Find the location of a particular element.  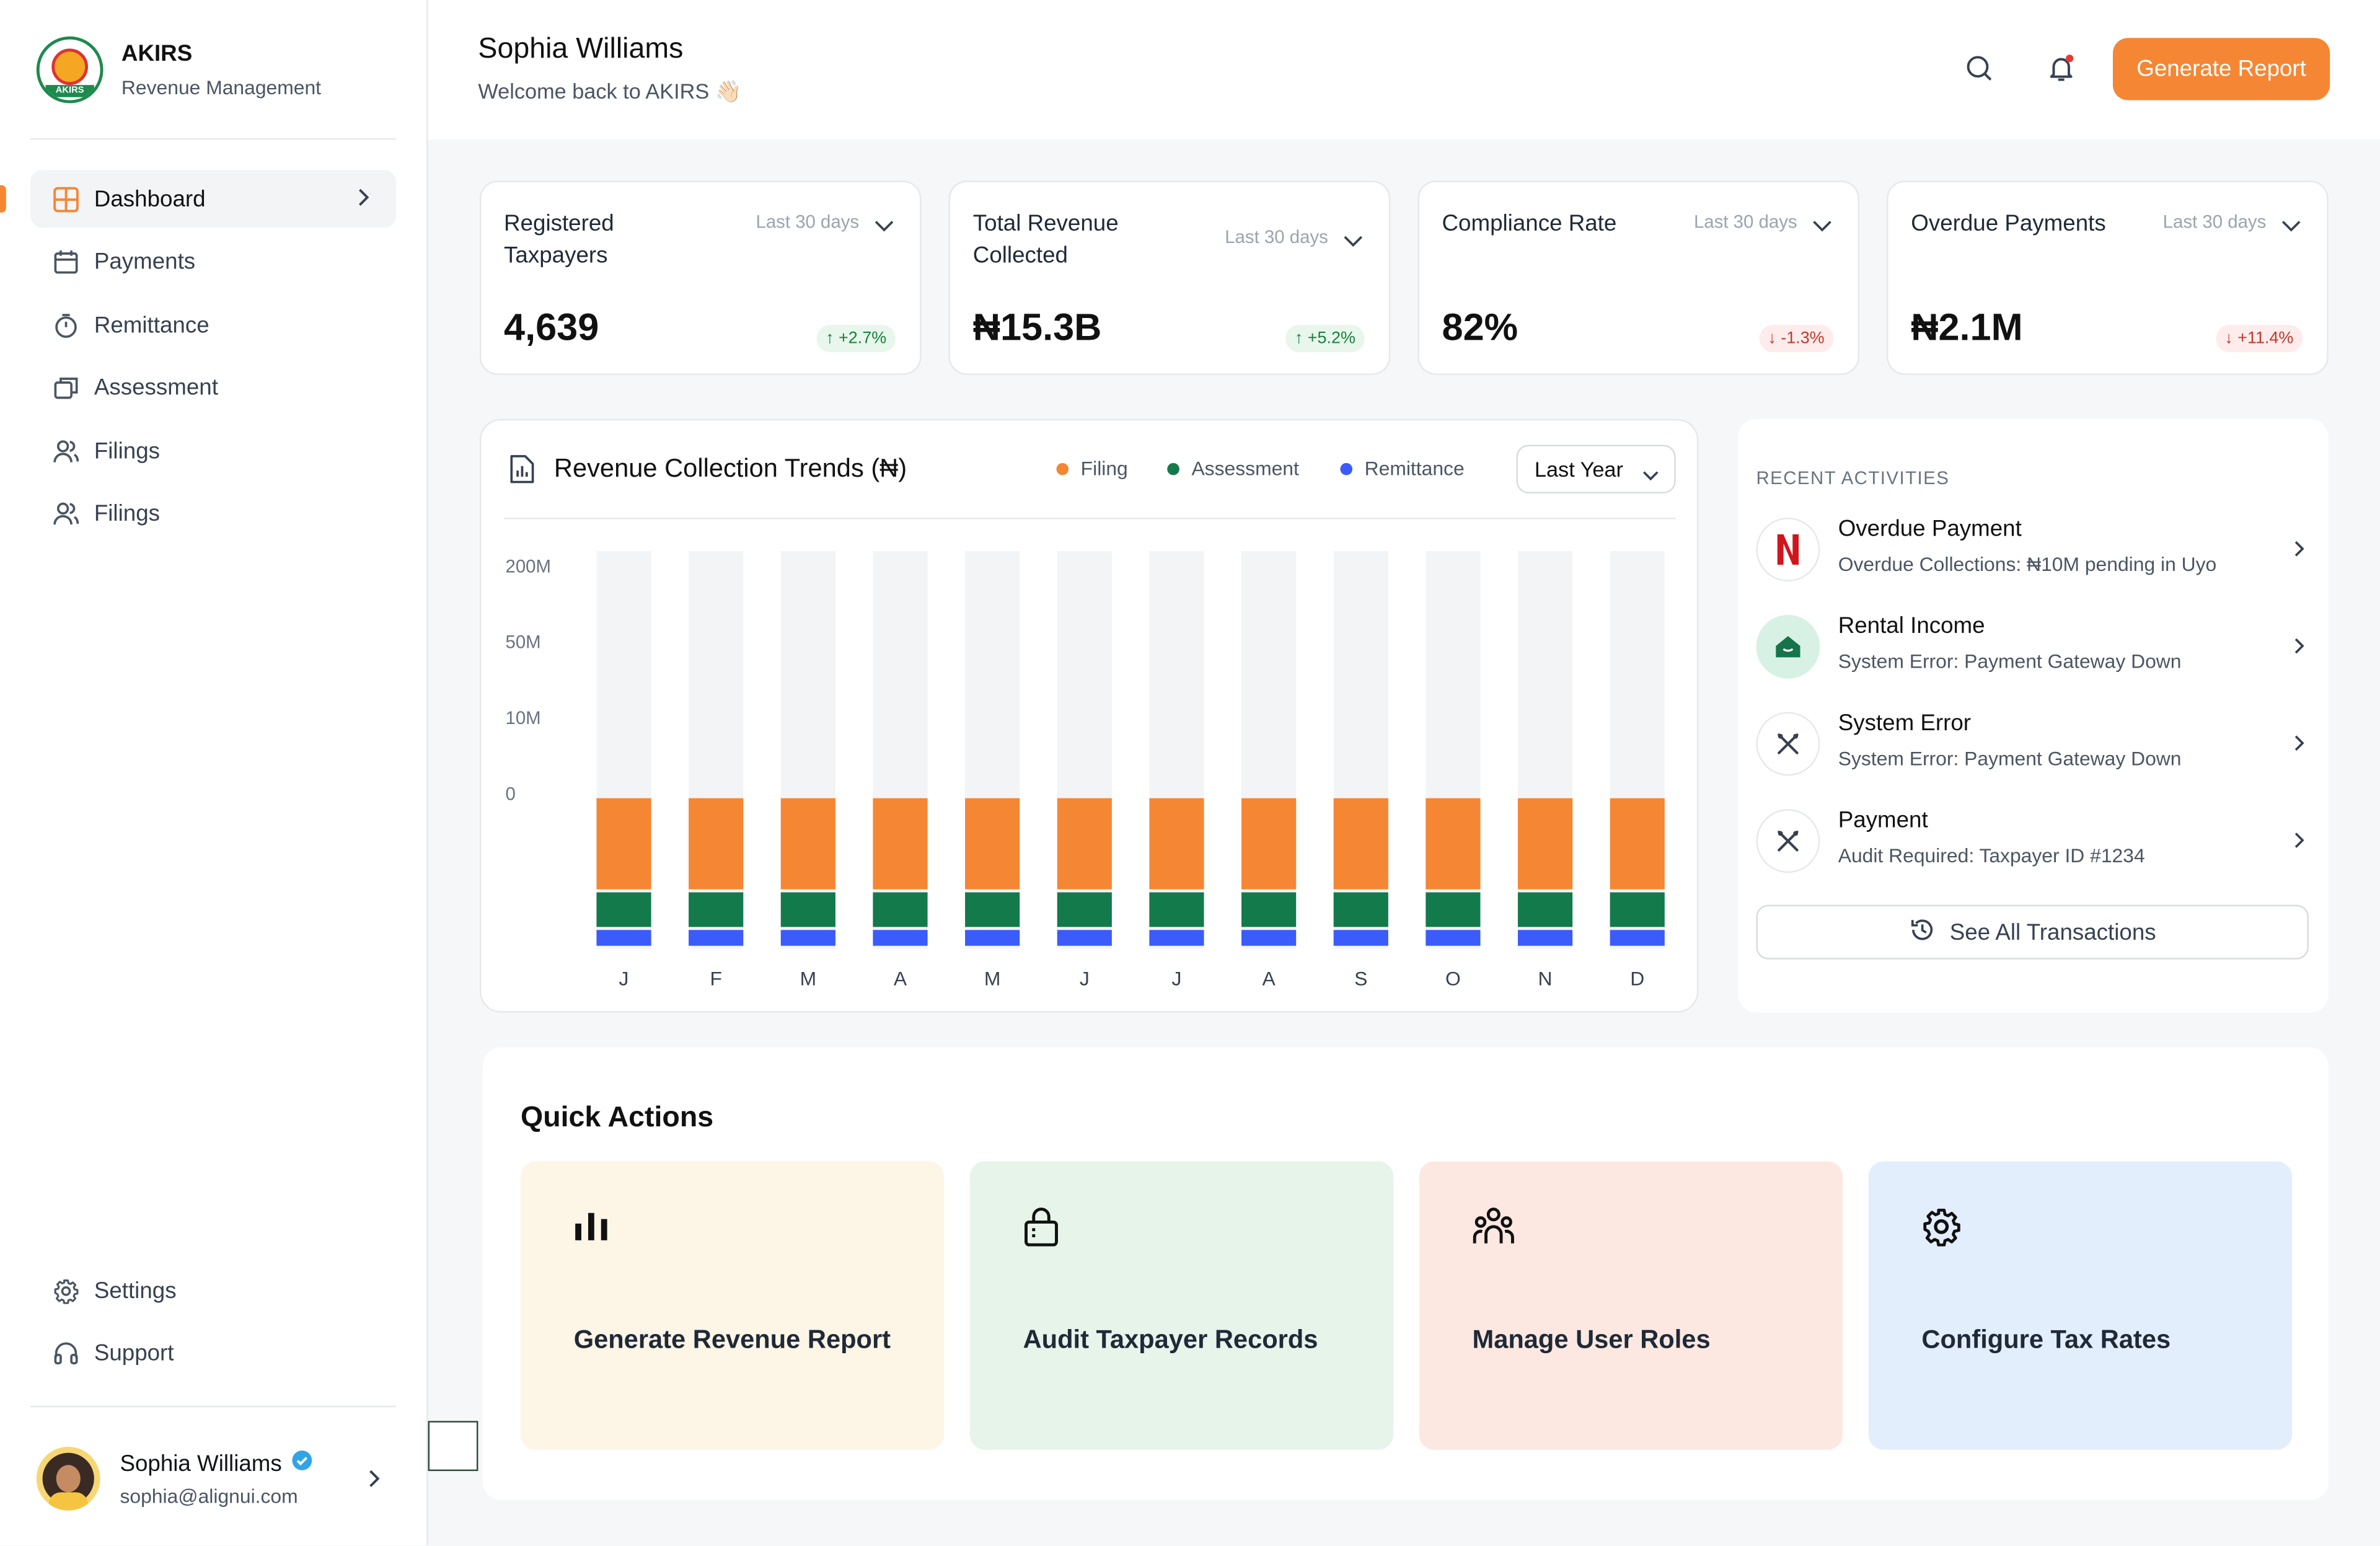

see-all-transactions-button: See All Transactions is located at coordinates (2032, 932).